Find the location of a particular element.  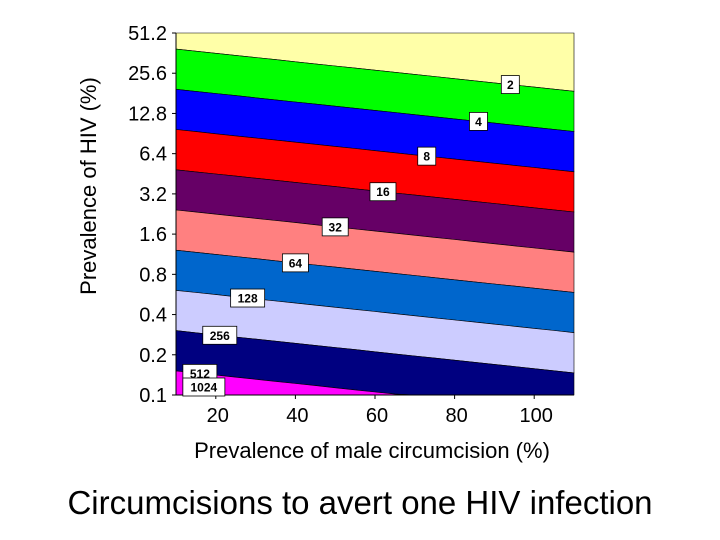

contour-label-text: 64 is located at coordinates (296, 263).